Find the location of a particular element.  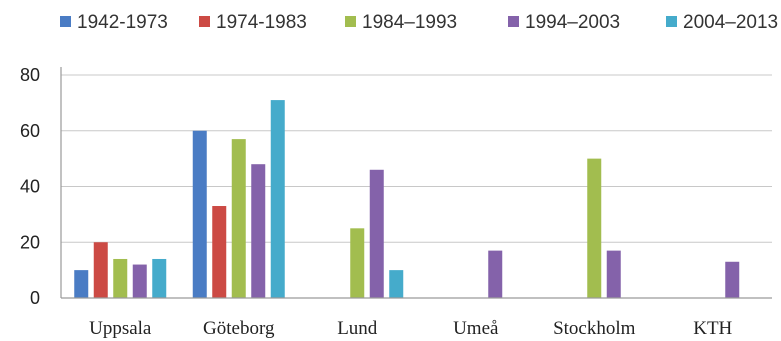

legend-label: 1942-1973 is located at coordinates (122, 22).